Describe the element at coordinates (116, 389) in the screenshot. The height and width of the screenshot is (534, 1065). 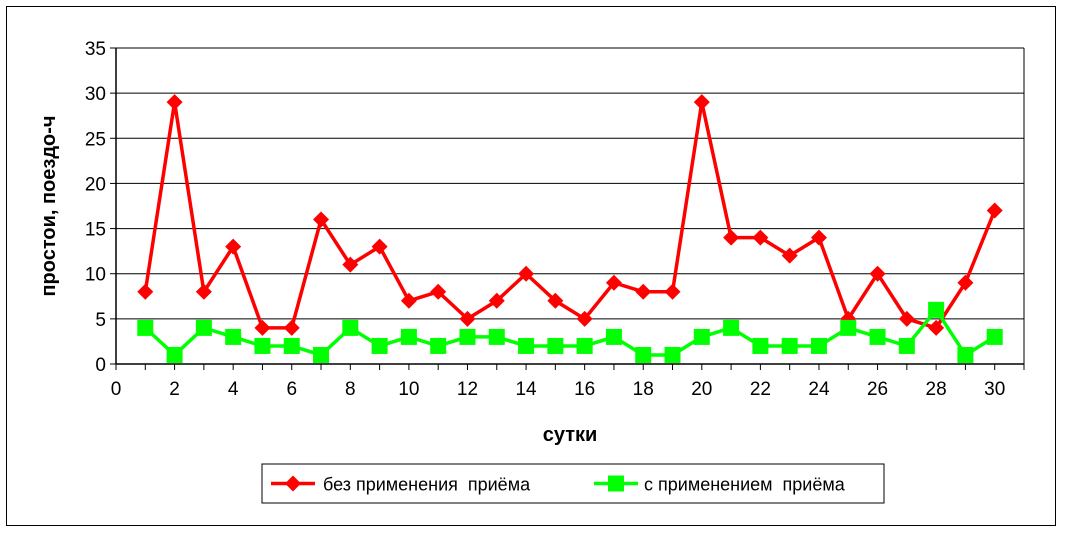
I see `x-tick-label: 0` at that location.